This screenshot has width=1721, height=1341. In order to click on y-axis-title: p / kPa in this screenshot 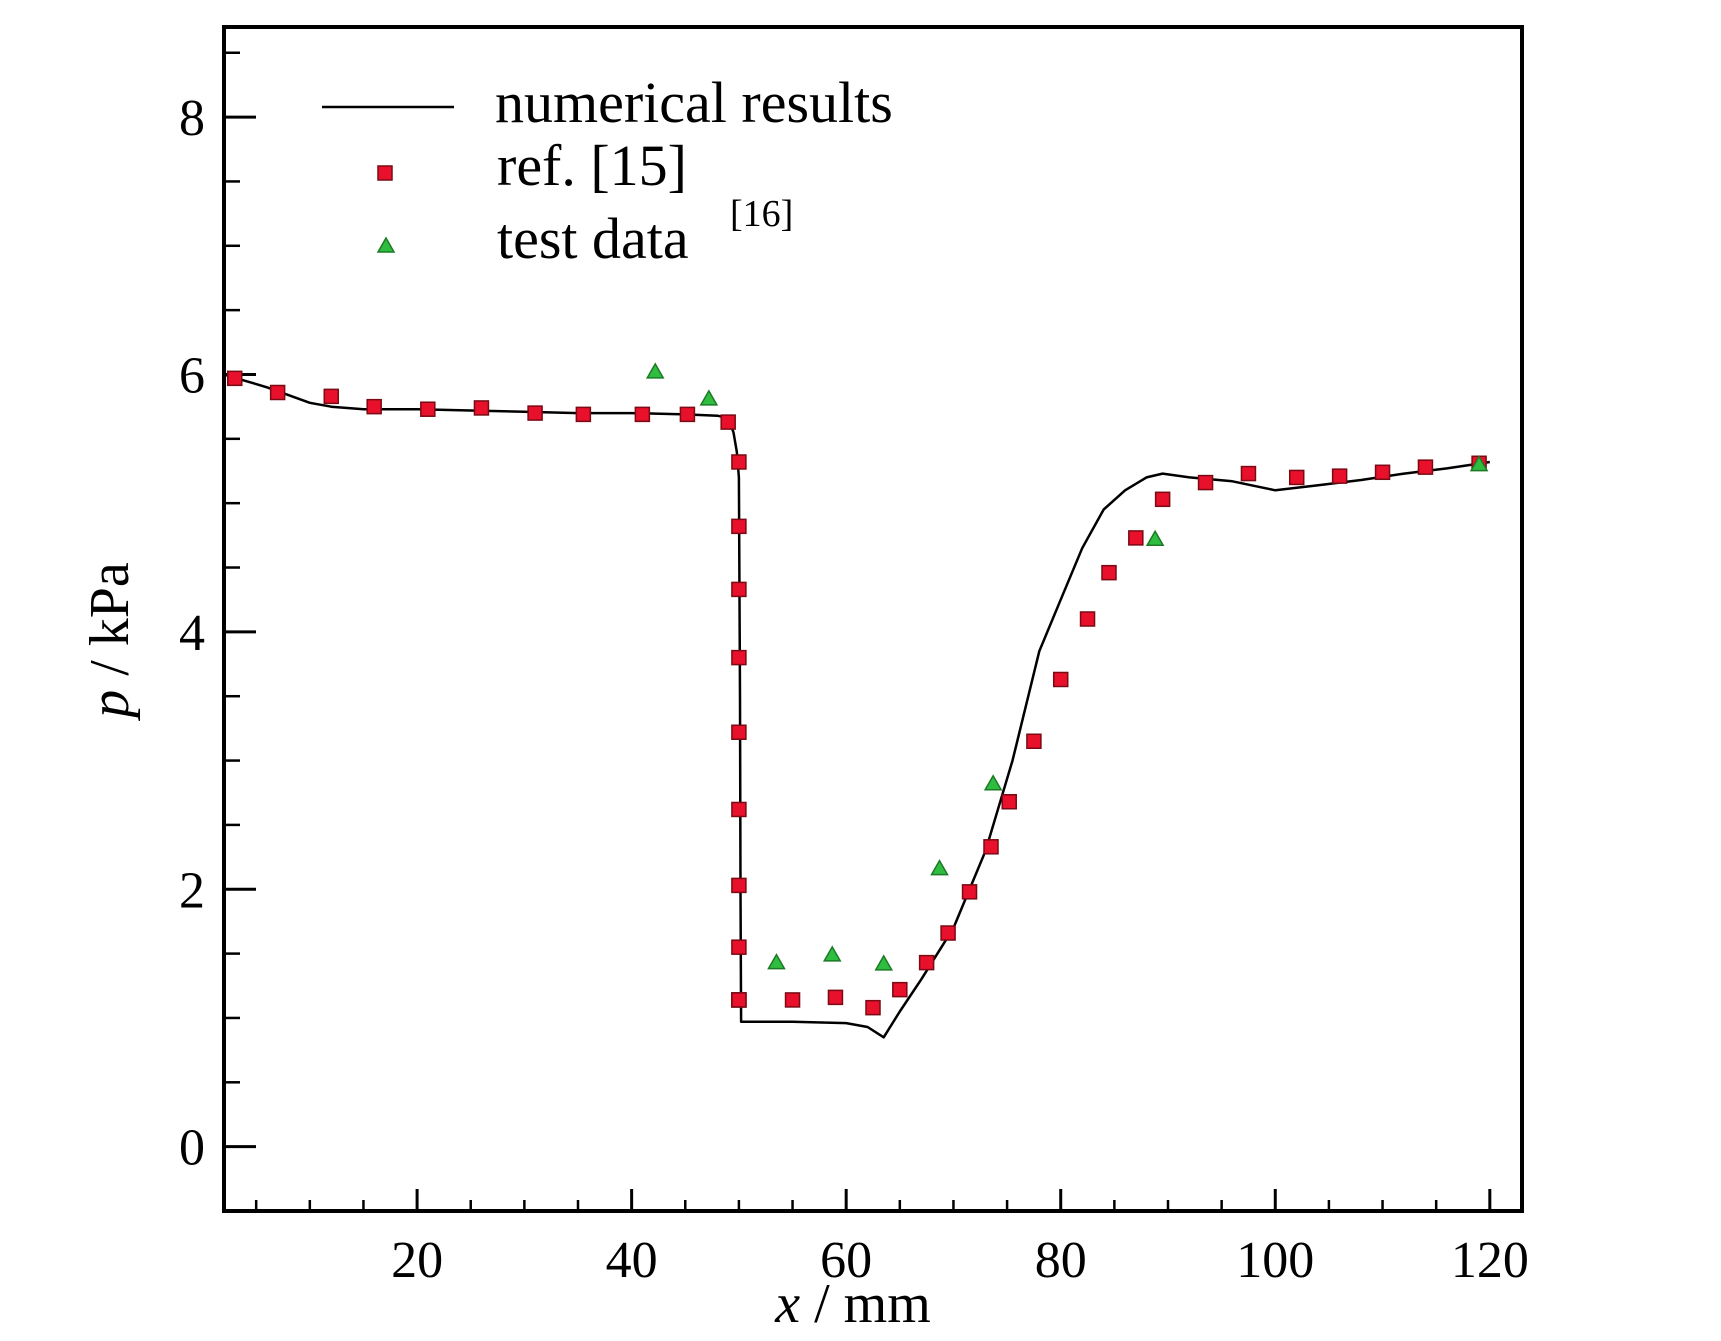, I will do `click(110, 642)`.